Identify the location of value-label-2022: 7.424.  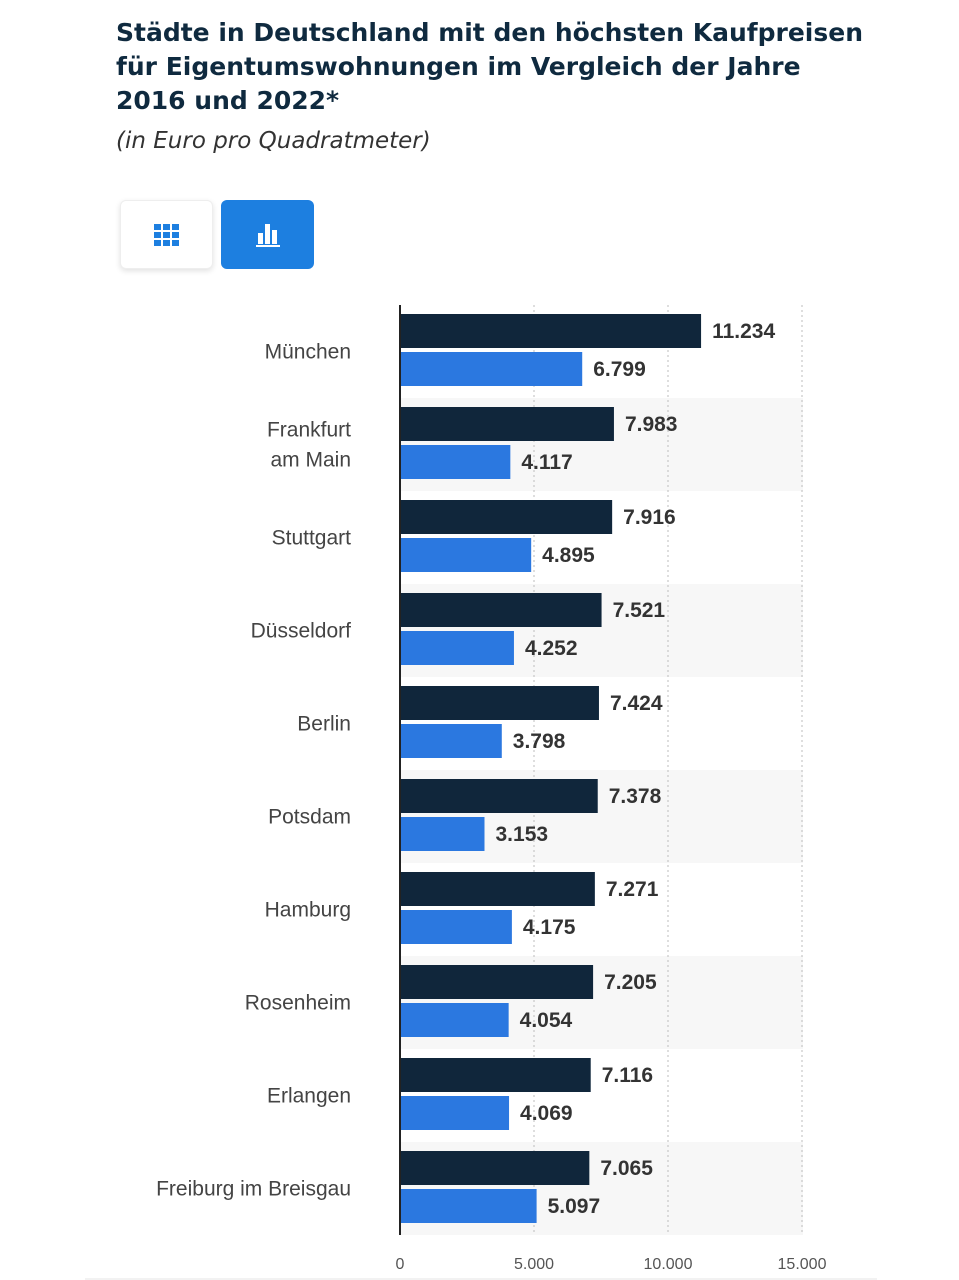
(636, 703).